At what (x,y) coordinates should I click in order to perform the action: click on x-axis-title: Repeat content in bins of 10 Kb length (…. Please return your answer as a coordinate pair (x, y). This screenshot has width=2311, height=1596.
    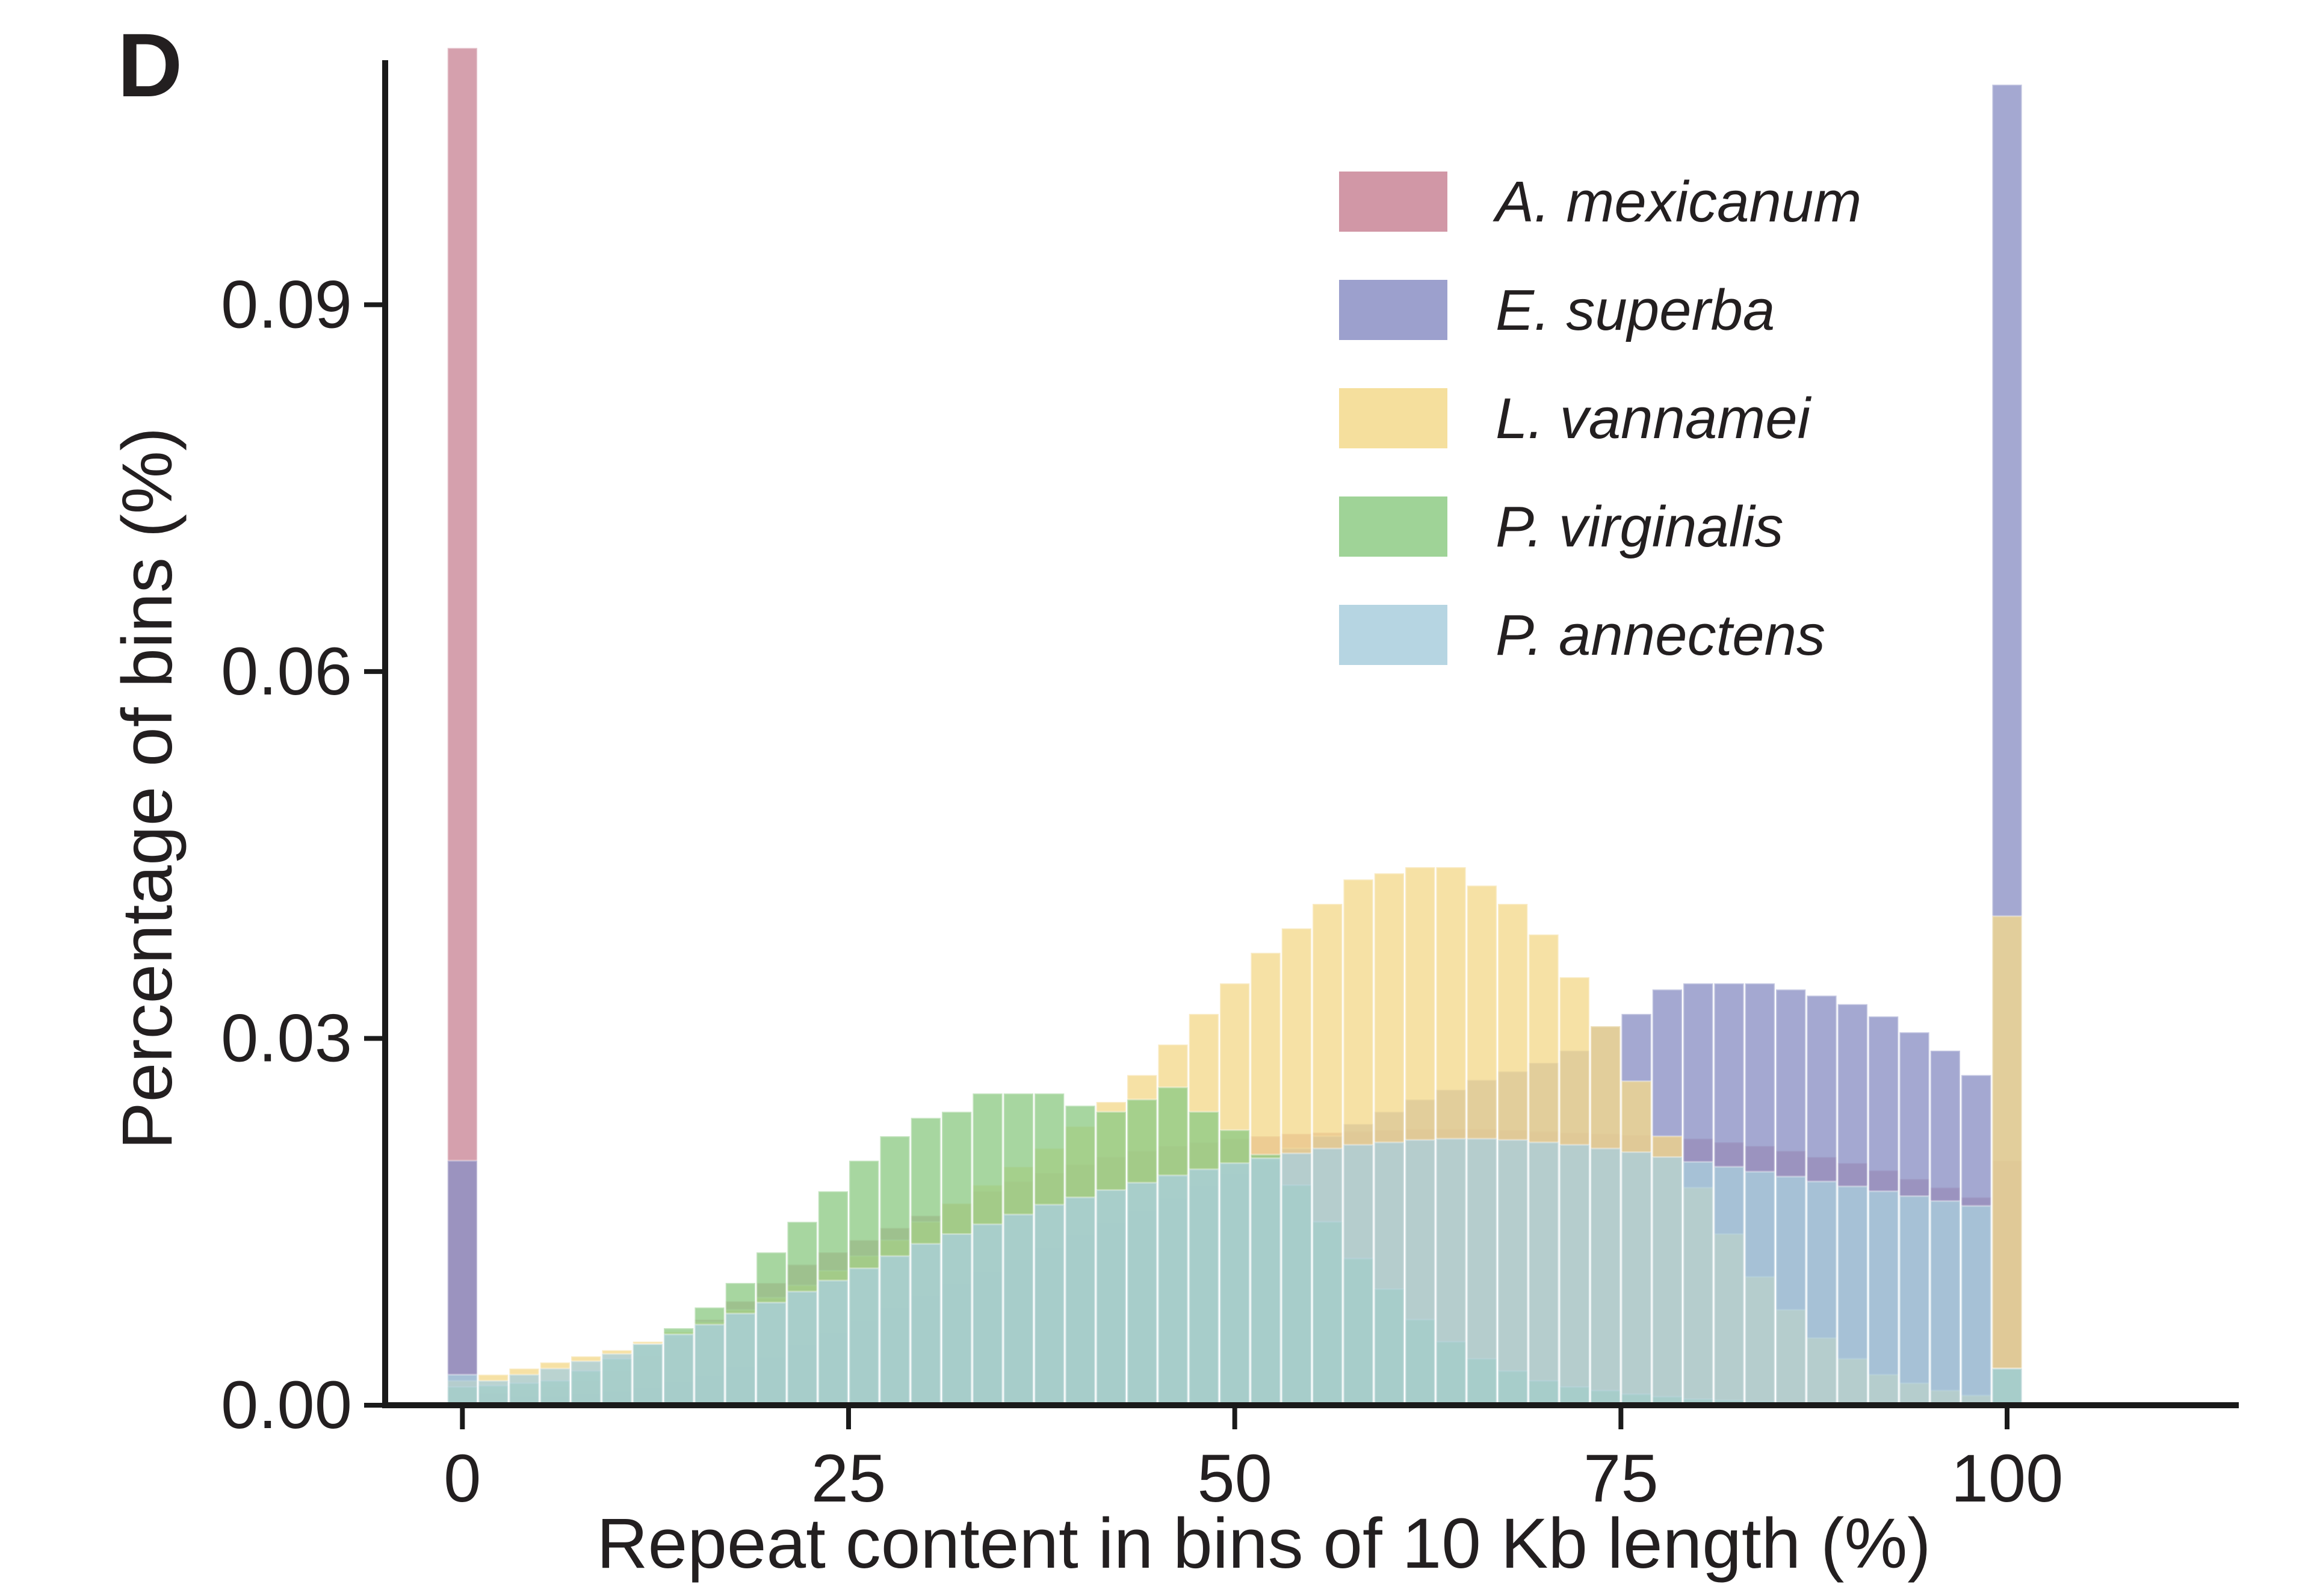
    Looking at the image, I should click on (1263, 1543).